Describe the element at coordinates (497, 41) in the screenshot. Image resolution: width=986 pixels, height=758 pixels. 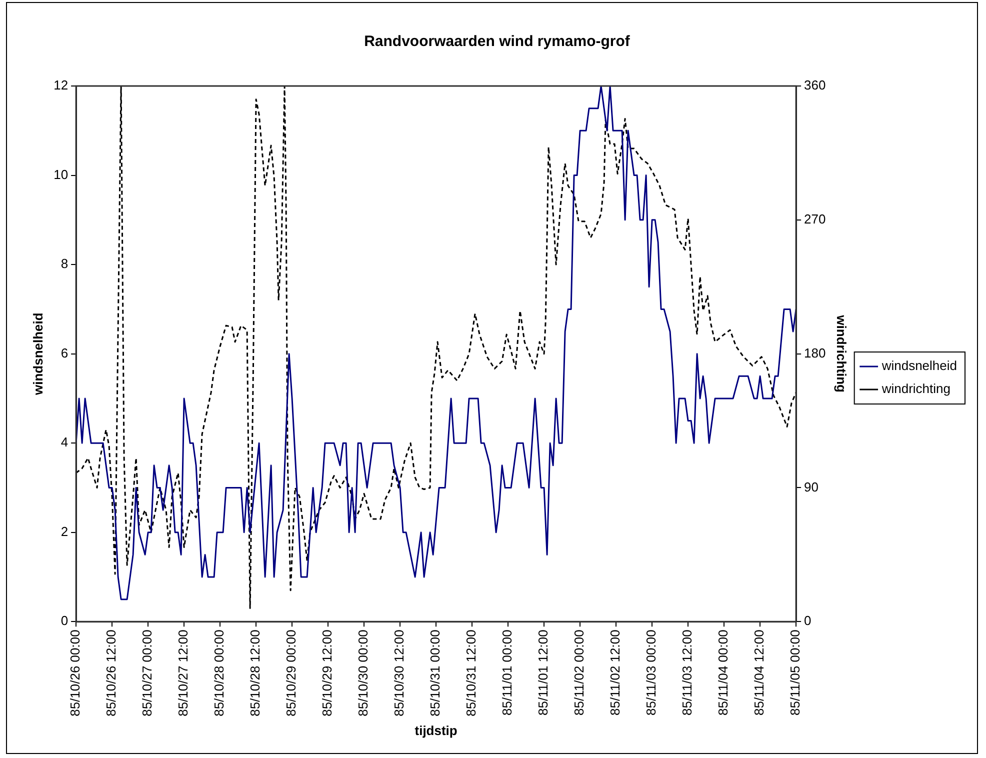
I see `chart-title: Randvoorwaarden wind rymamo-grof` at that location.